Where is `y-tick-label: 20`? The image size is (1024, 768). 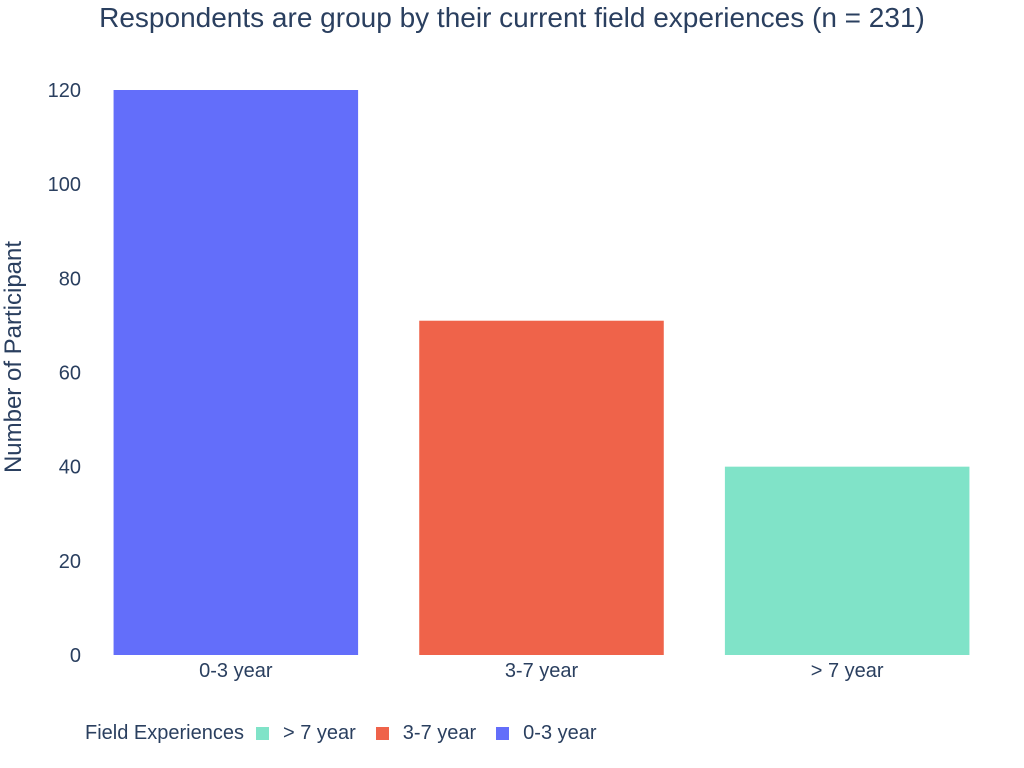
y-tick-label: 20 is located at coordinates (70, 562).